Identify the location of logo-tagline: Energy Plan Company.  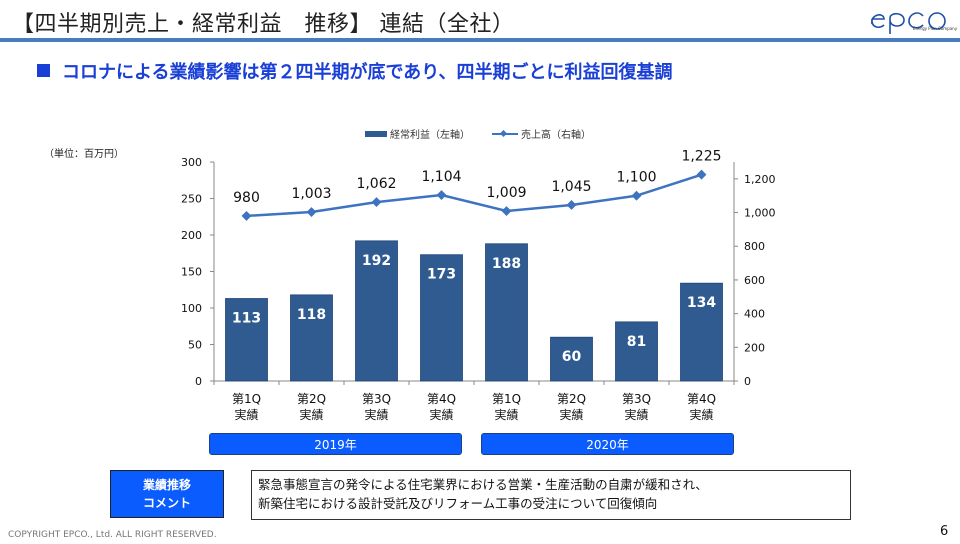
(935, 28).